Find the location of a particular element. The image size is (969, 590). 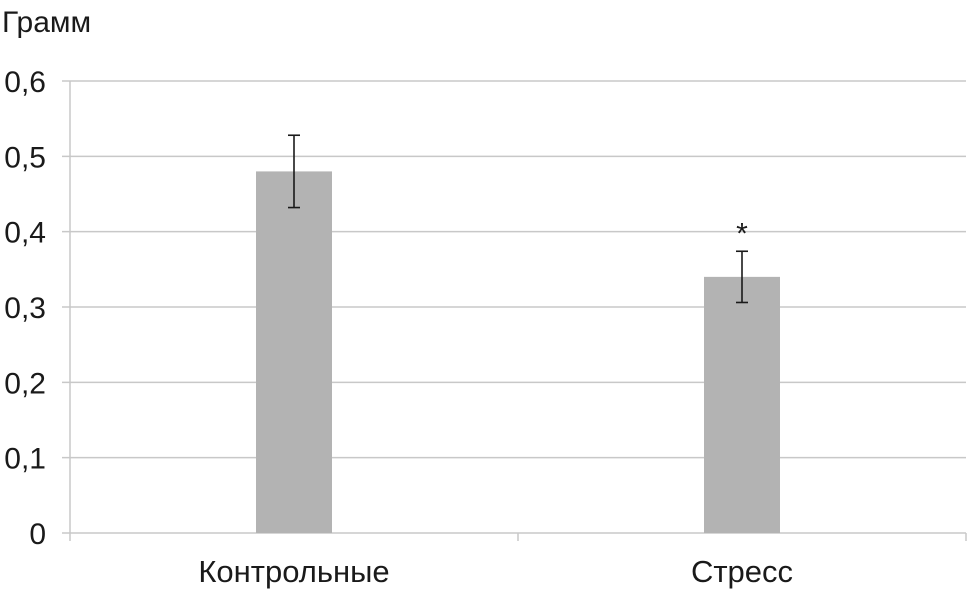

y-axis-label: Грамм is located at coordinates (46, 22).